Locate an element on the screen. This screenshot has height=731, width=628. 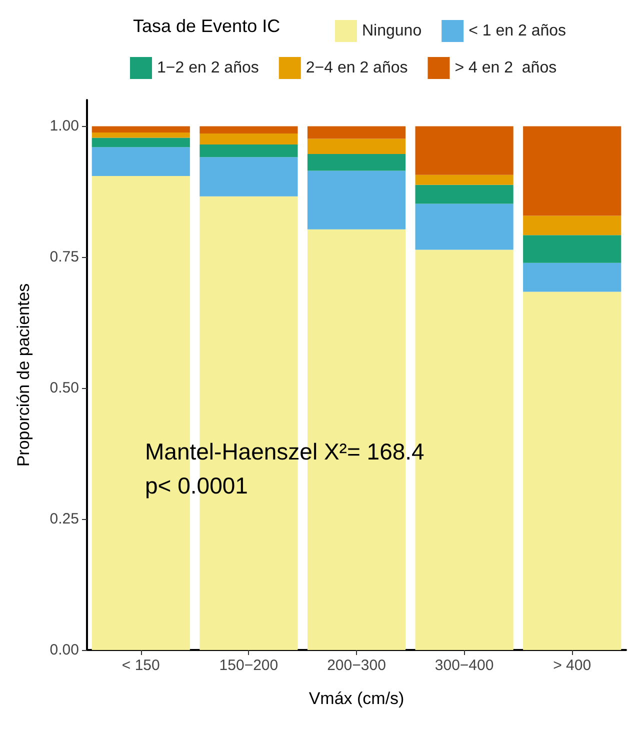
x-axis-title: Vmáx (cm/s) is located at coordinates (356, 698).